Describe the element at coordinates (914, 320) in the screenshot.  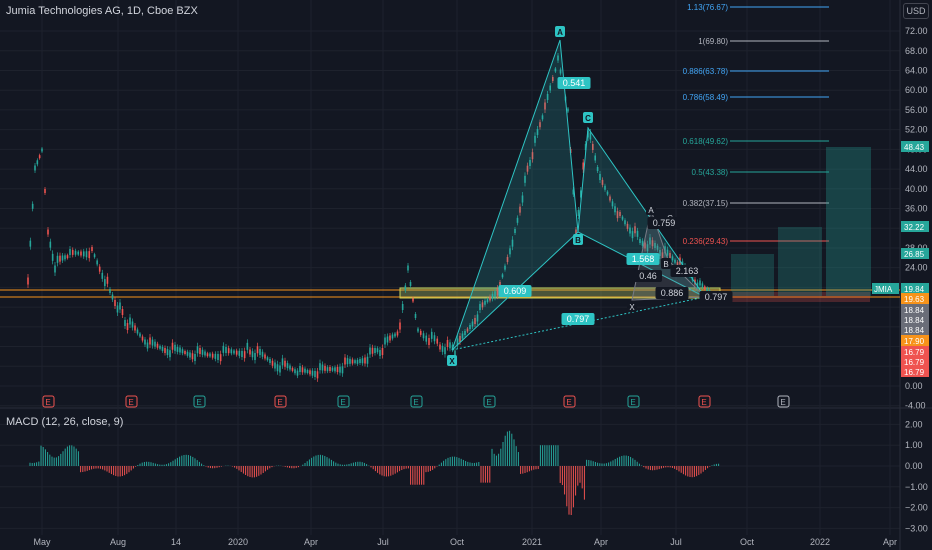
I see `price-badge-label: 18.84` at that location.